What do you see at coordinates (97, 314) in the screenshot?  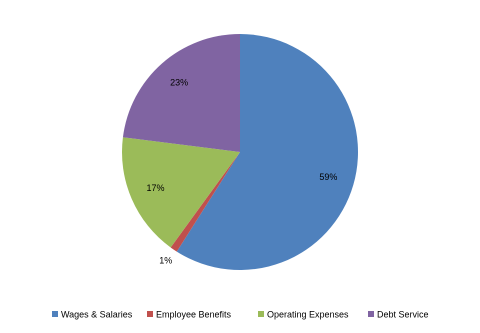 I see `legend-label: Wages & Salaries` at bounding box center [97, 314].